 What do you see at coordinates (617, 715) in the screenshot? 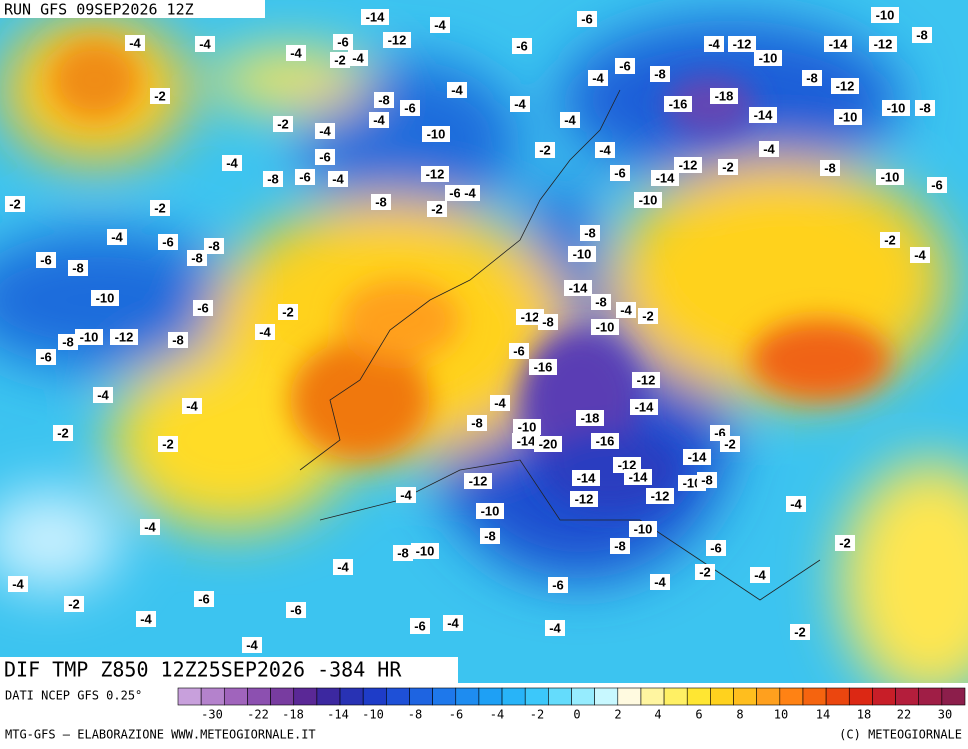
I see `colorbar-tick-label: 2` at bounding box center [617, 715].